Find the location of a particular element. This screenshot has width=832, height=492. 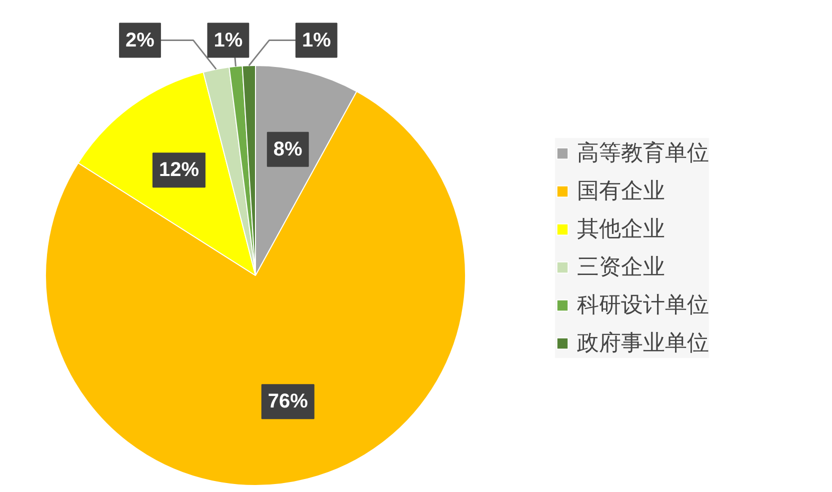

legend-label: 其他企业 is located at coordinates (621, 230).